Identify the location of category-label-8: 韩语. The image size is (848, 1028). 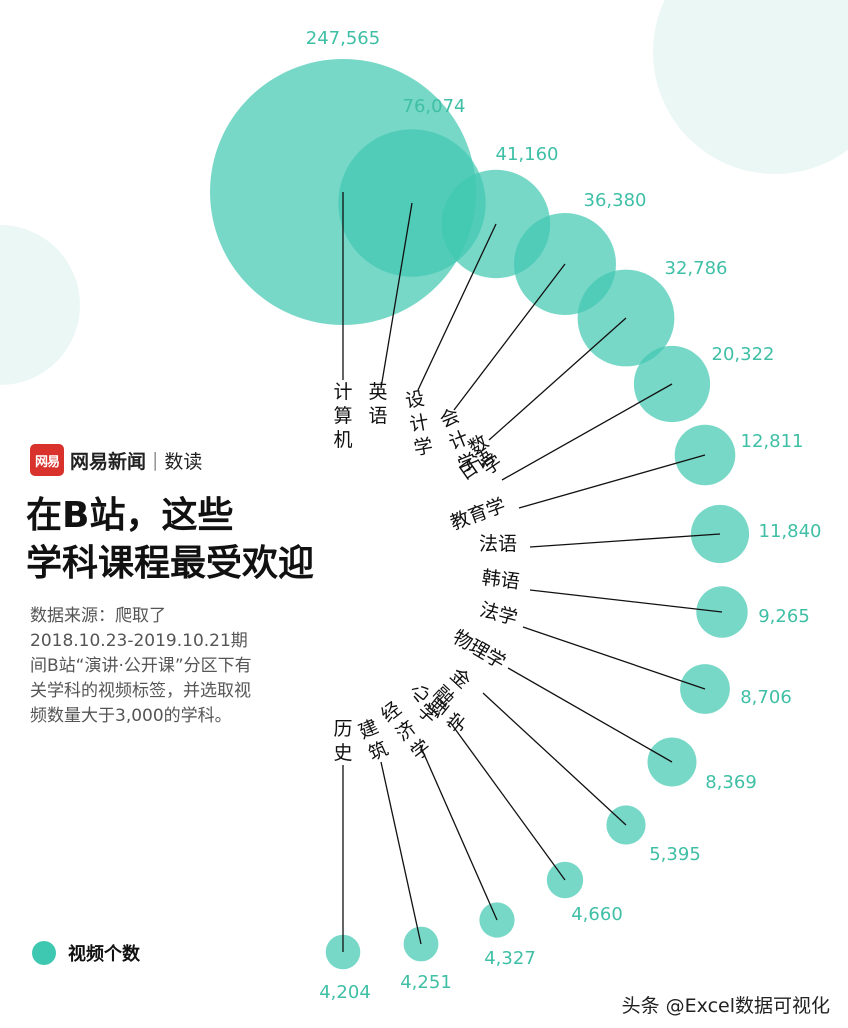
(501, 580).